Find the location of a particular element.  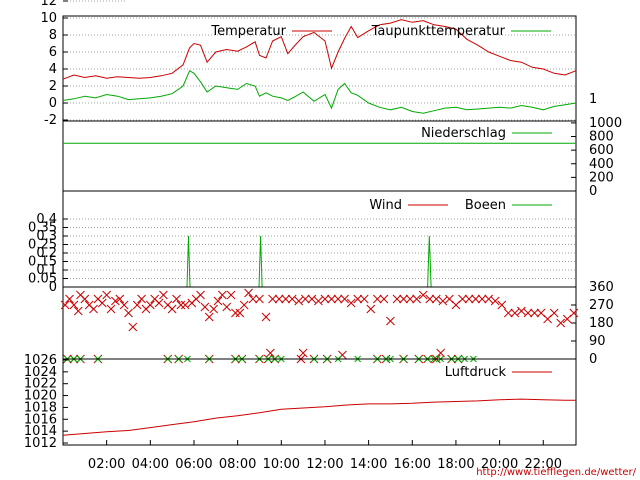

x-tick-label: 22:00 is located at coordinates (543, 464).